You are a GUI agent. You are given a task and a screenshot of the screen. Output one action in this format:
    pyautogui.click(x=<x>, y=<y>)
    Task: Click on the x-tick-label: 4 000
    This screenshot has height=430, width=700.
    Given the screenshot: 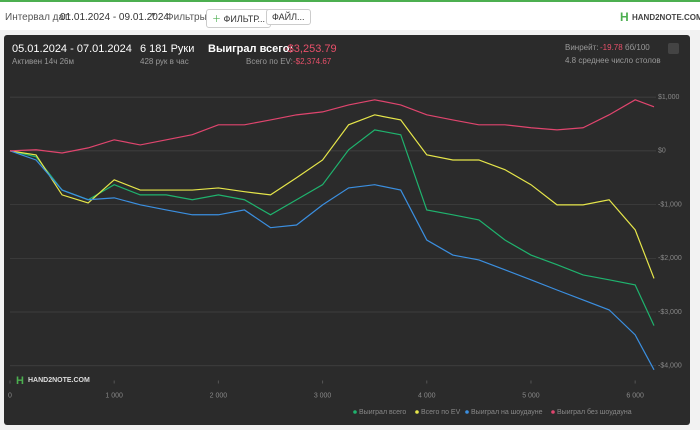 What is the action you would take?
    pyautogui.click(x=427, y=395)
    